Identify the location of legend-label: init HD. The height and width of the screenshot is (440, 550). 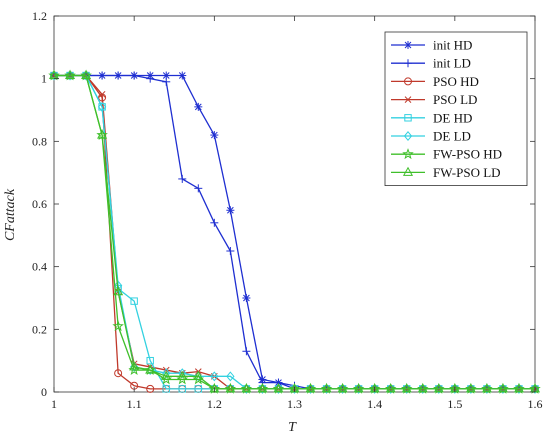
(452, 45).